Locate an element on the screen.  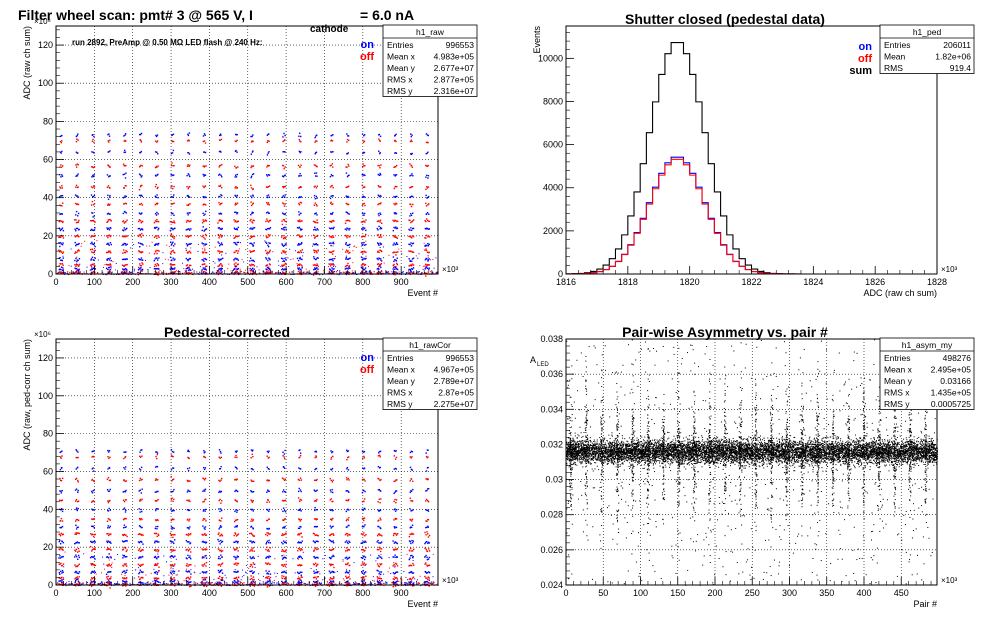
y-tick-label: 10000 is located at coordinates (550, 58).